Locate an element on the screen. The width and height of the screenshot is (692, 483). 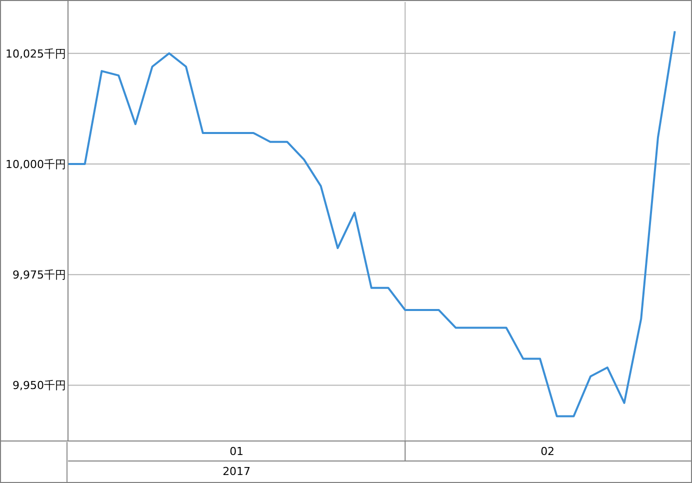
text: 02 is located at coordinates (547, 451).